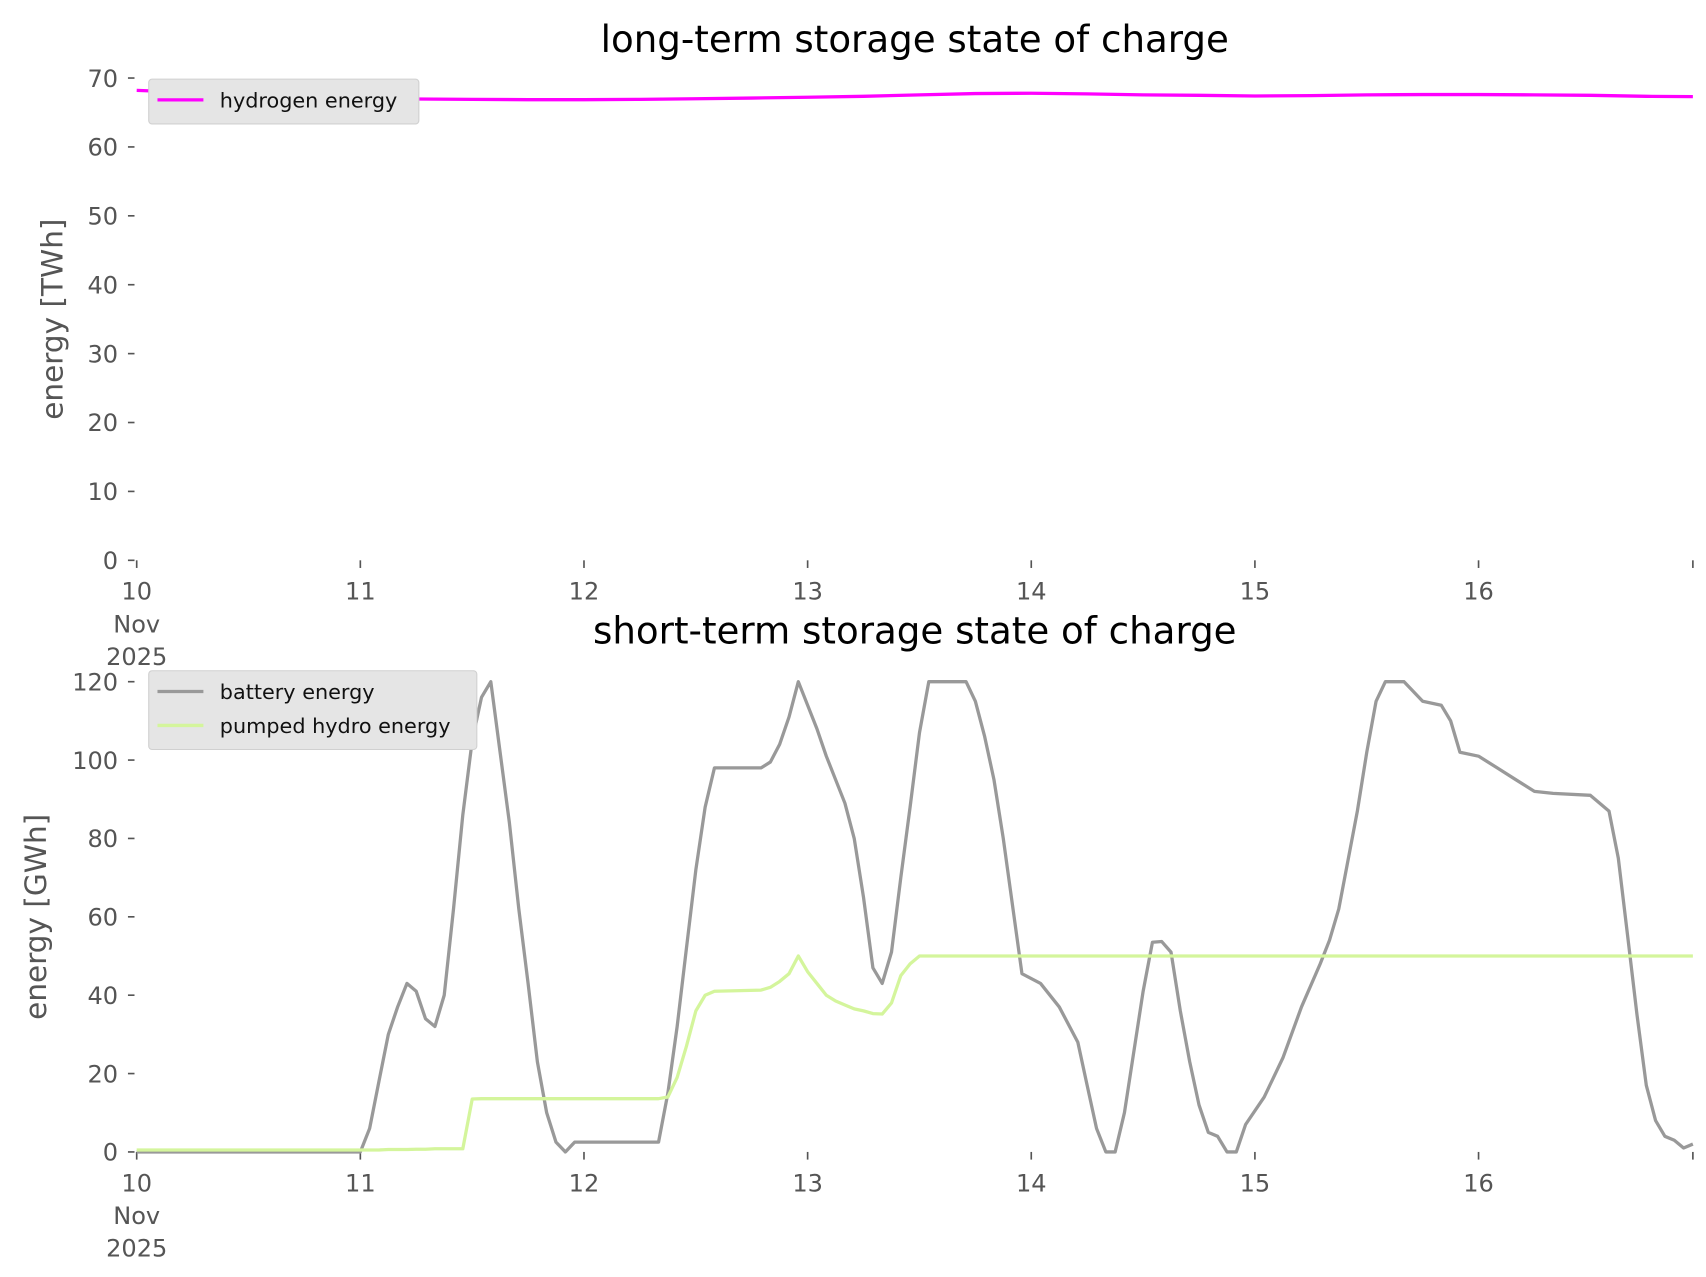  Describe the element at coordinates (102, 217) in the screenshot. I see `y-tick-label: 50` at that location.